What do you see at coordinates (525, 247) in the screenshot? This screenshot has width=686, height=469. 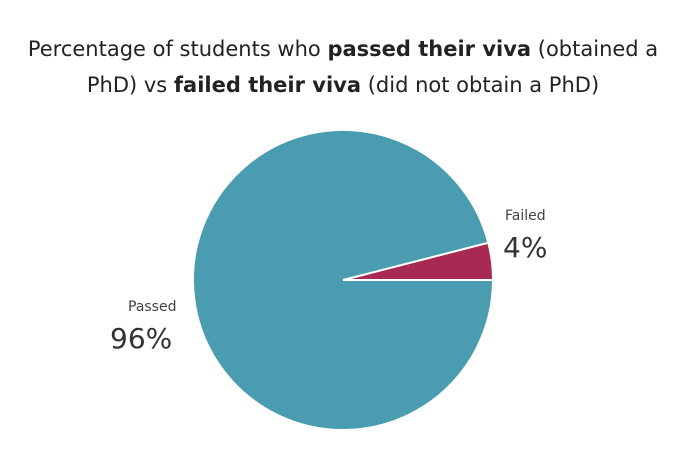 I see `slice-value-label: 4%` at bounding box center [525, 247].